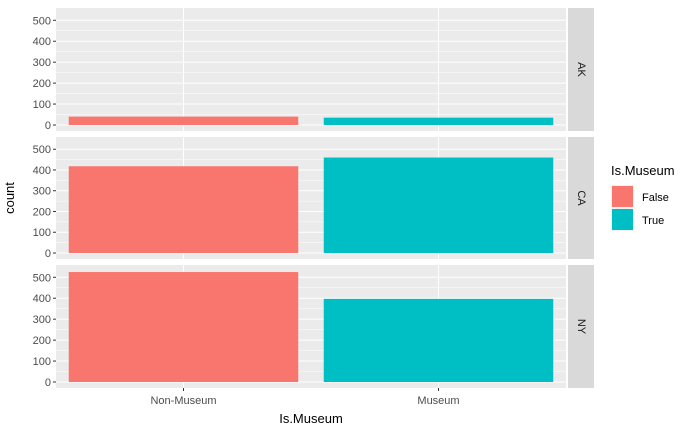 The image size is (700, 432). I want to click on bar-CA-Non-Museum, so click(183, 209).